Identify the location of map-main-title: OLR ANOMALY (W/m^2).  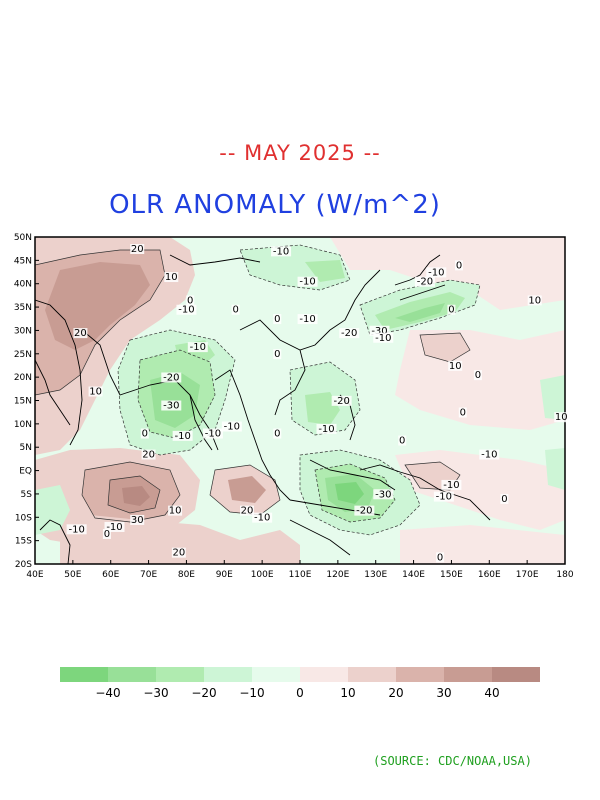
(275, 205).